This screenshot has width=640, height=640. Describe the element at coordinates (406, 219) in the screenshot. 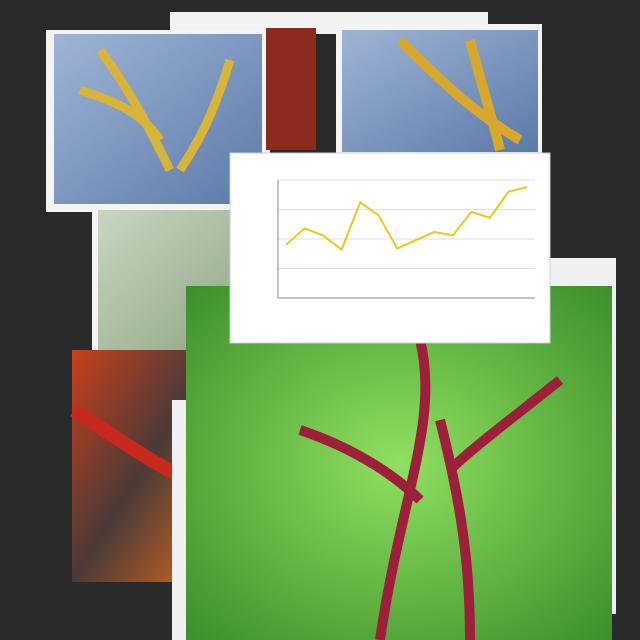

I see `data-line` at that location.